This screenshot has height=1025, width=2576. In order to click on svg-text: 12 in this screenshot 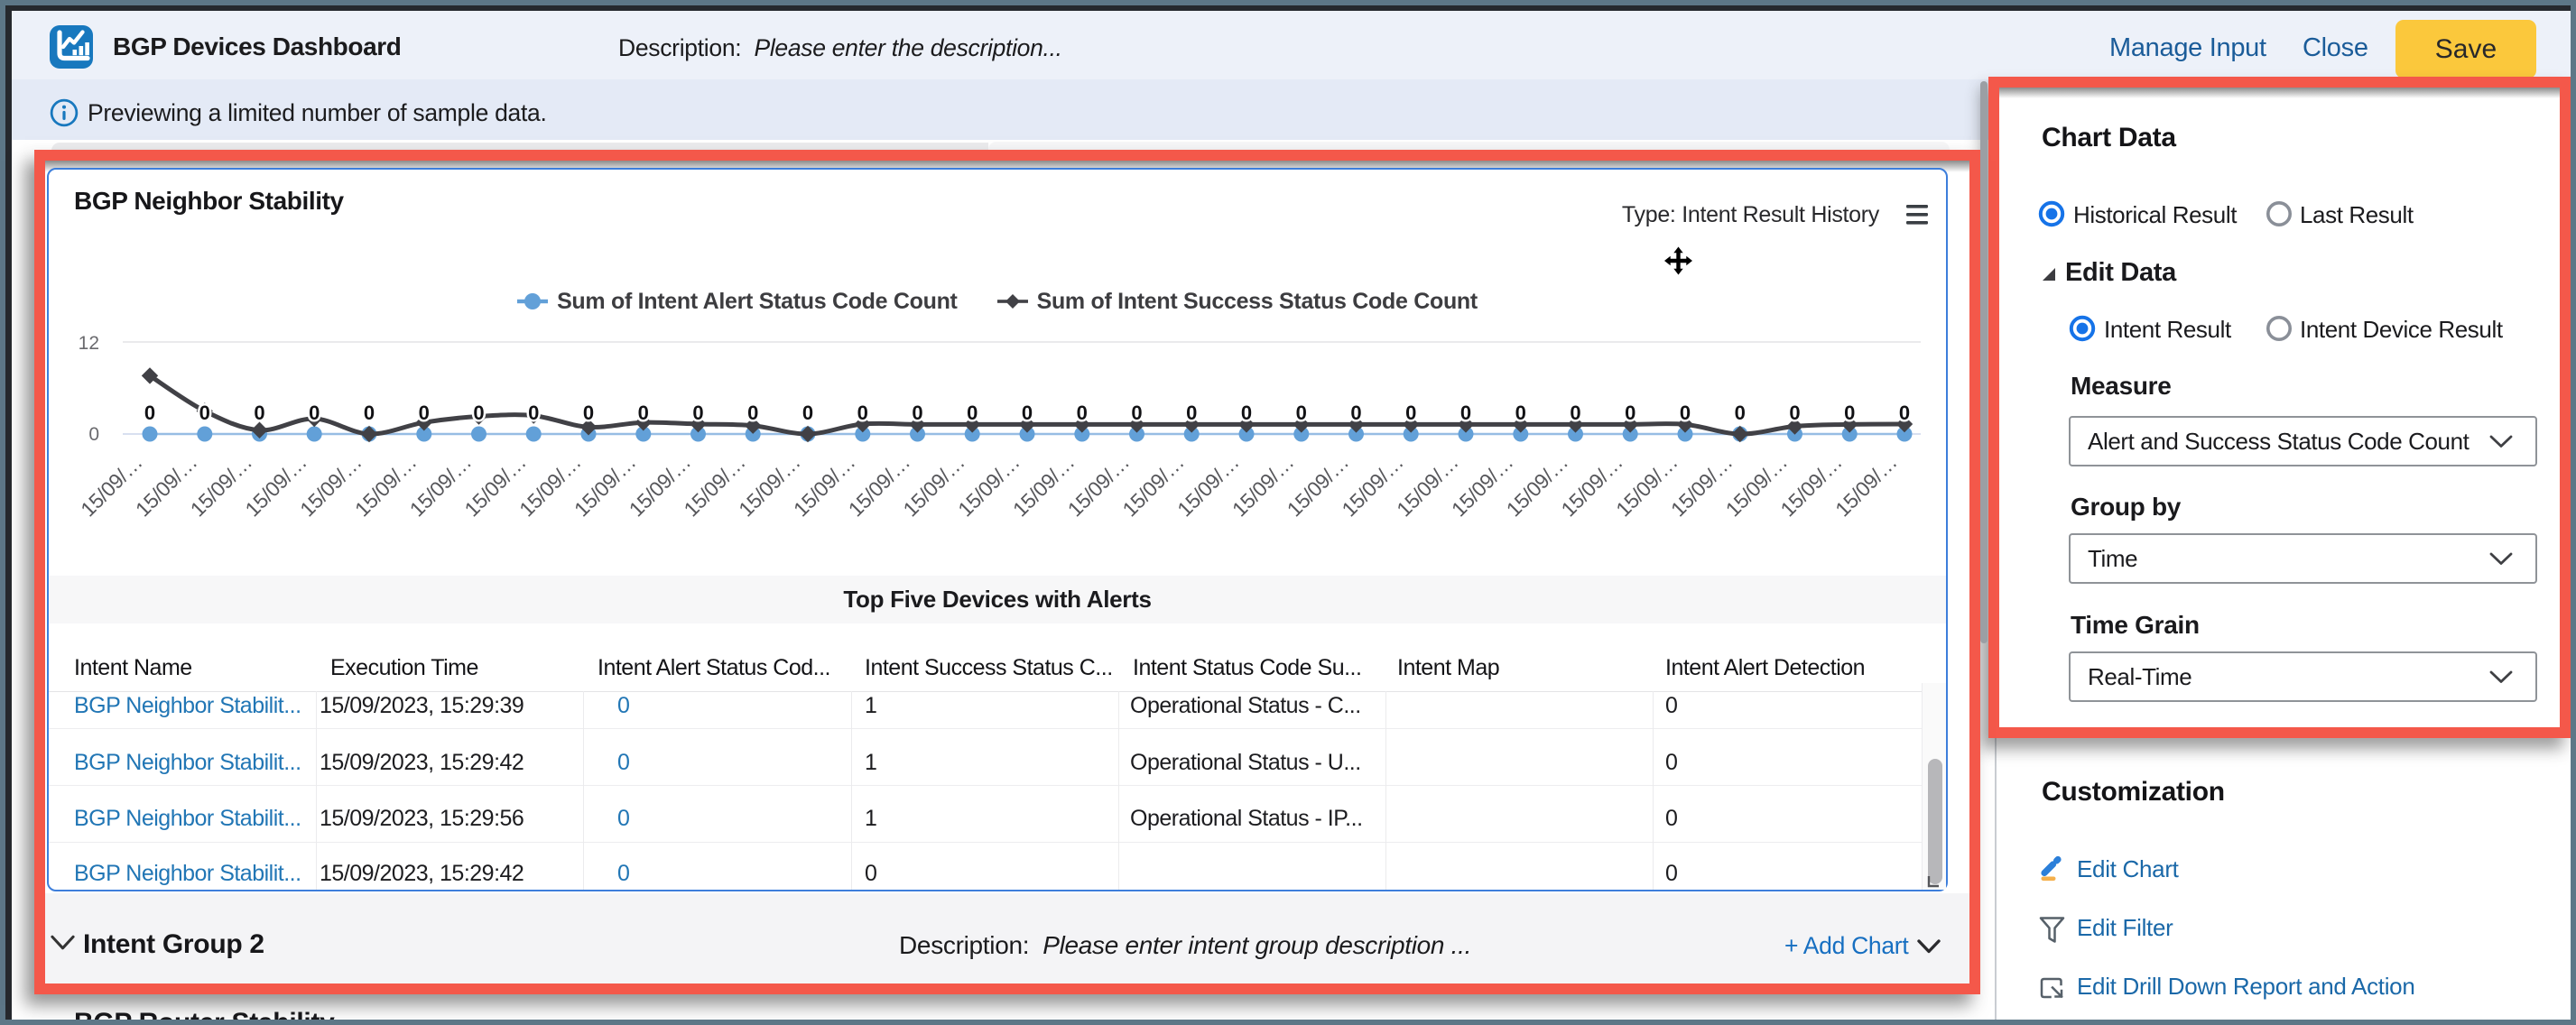, I will do `click(89, 344)`.